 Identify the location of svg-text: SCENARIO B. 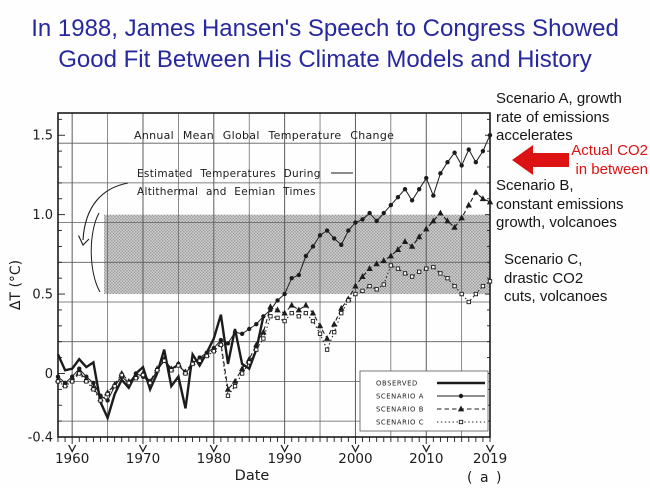
(400, 410).